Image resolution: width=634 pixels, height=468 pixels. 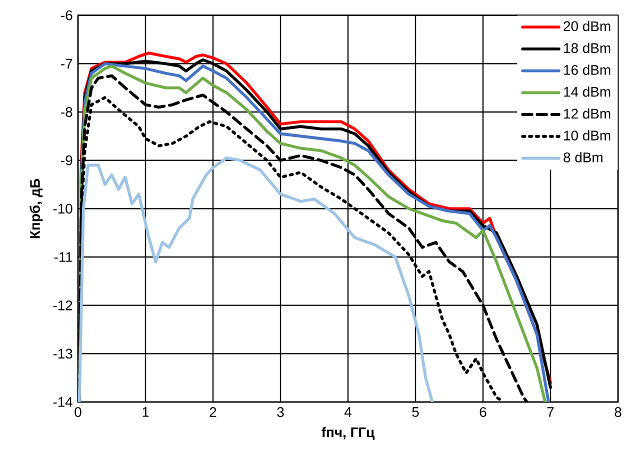 What do you see at coordinates (583, 157) in the screenshot?
I see `legend-label: 8 dBm` at bounding box center [583, 157].